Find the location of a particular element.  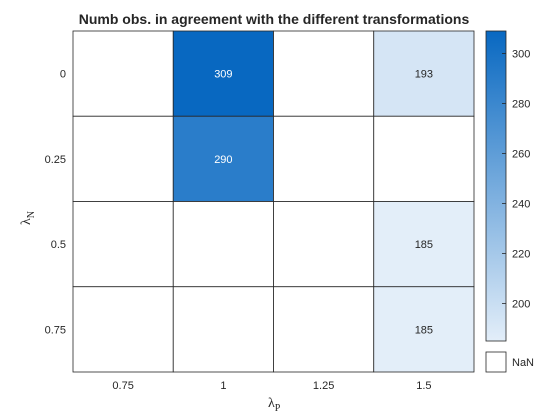

colorbar-ticks: 200 220 240 260 280 300 is located at coordinates (516, 180).